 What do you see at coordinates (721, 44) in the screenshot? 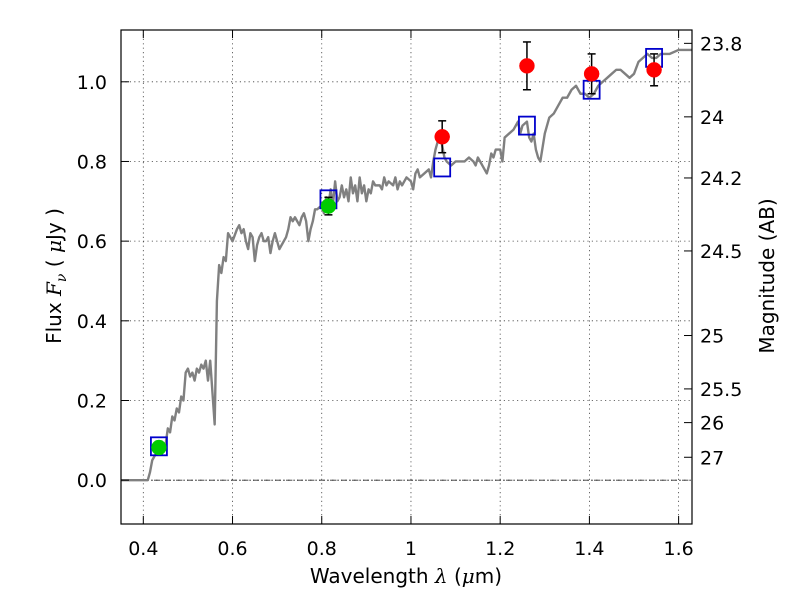
I see `magnitude-tick-label: 23.8` at bounding box center [721, 44].